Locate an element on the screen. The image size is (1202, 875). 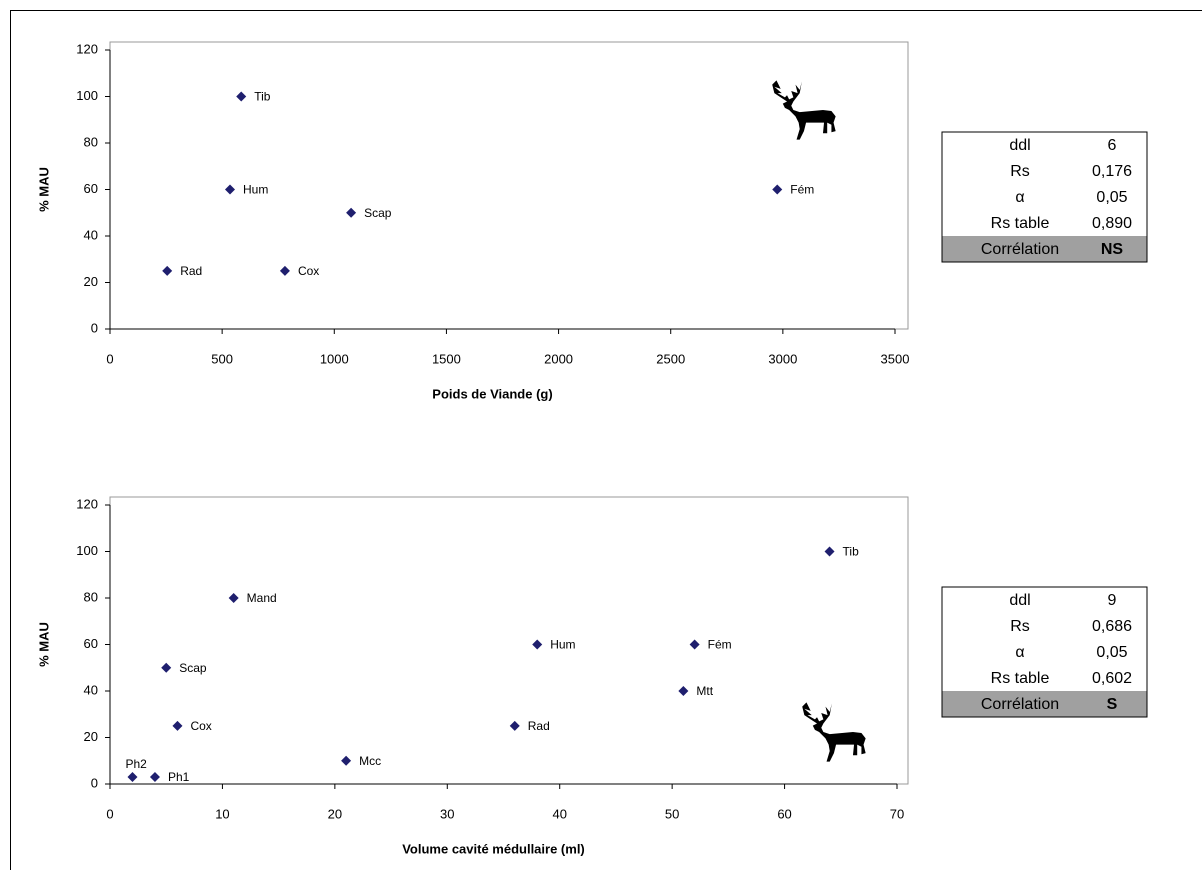
x-tick-label: 1000 is located at coordinates (334, 358).